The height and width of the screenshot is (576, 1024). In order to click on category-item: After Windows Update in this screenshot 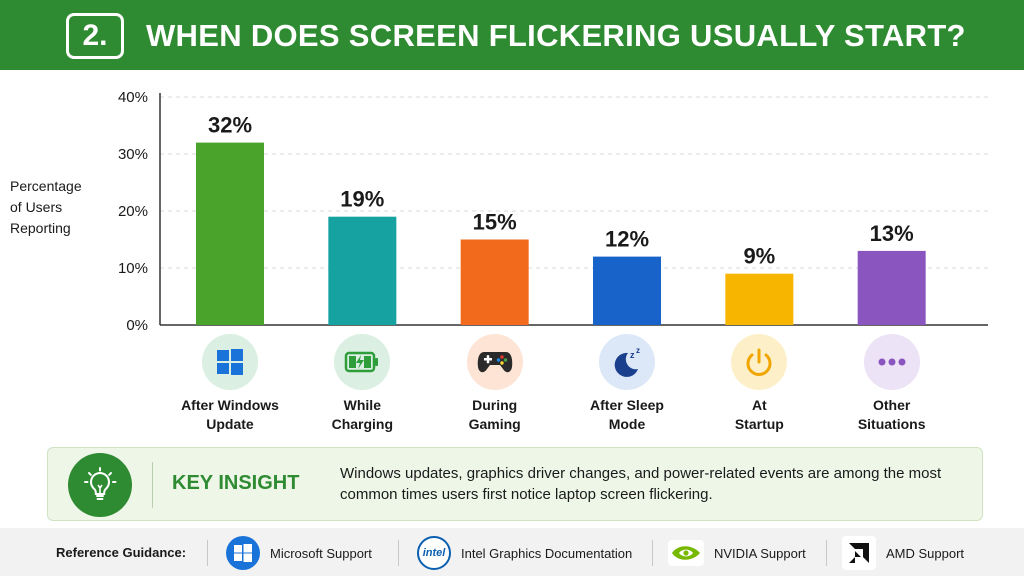, I will do `click(230, 384)`.